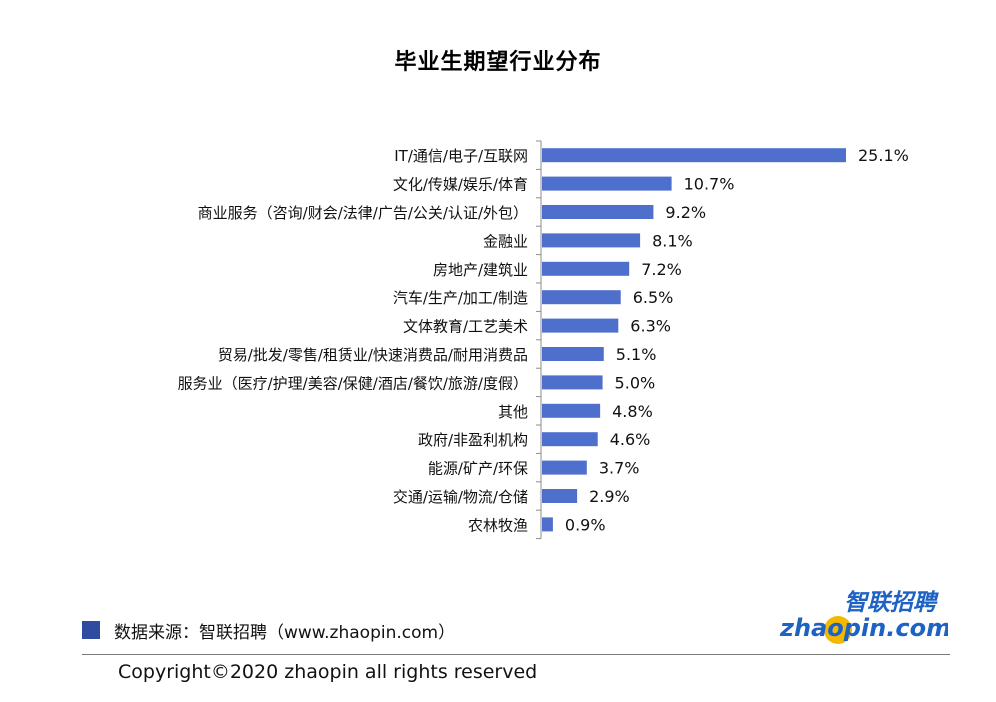  What do you see at coordinates (636, 354) in the screenshot?
I see `value-label: 5.1%` at bounding box center [636, 354].